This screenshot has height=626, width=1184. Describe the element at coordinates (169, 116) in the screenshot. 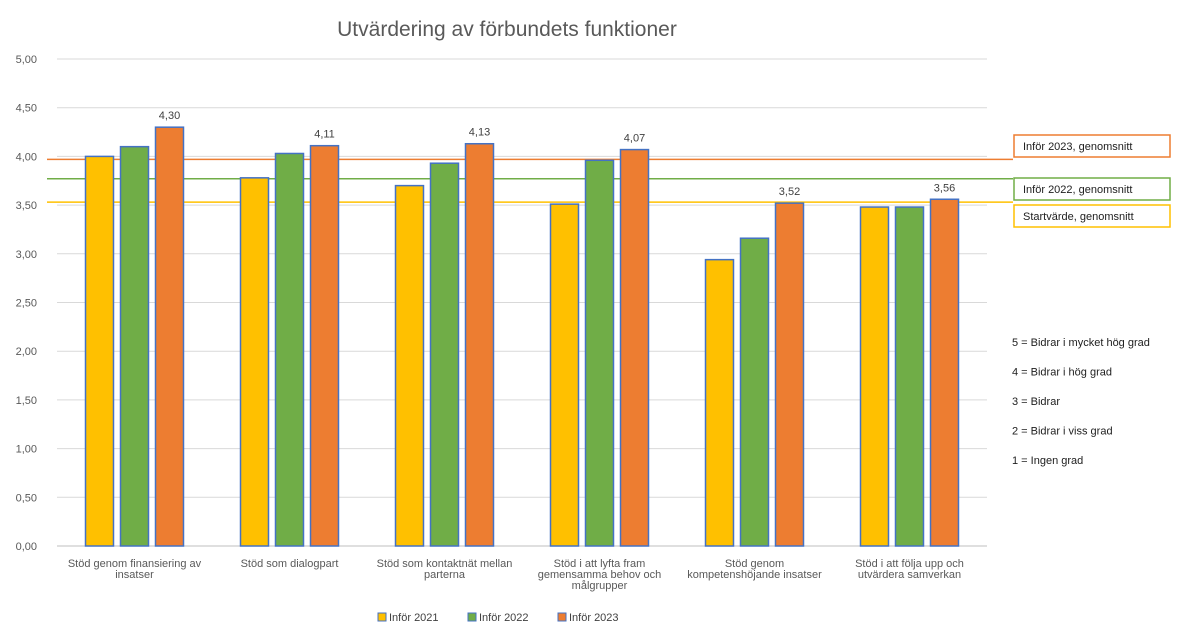

I see `data-label: 4,30` at that location.